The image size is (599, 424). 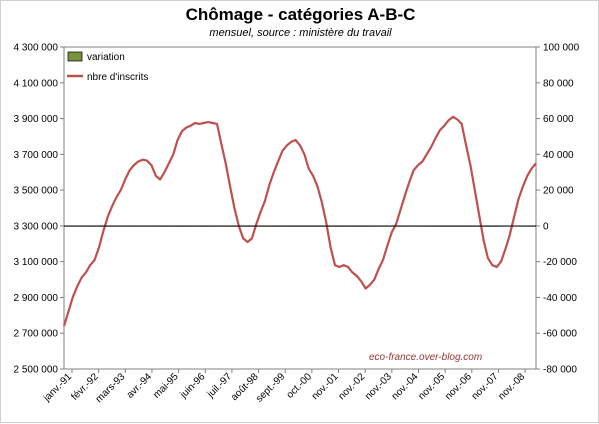 What do you see at coordinates (36, 48) in the screenshot?
I see `left-tick-label: 4 300 000` at bounding box center [36, 48].